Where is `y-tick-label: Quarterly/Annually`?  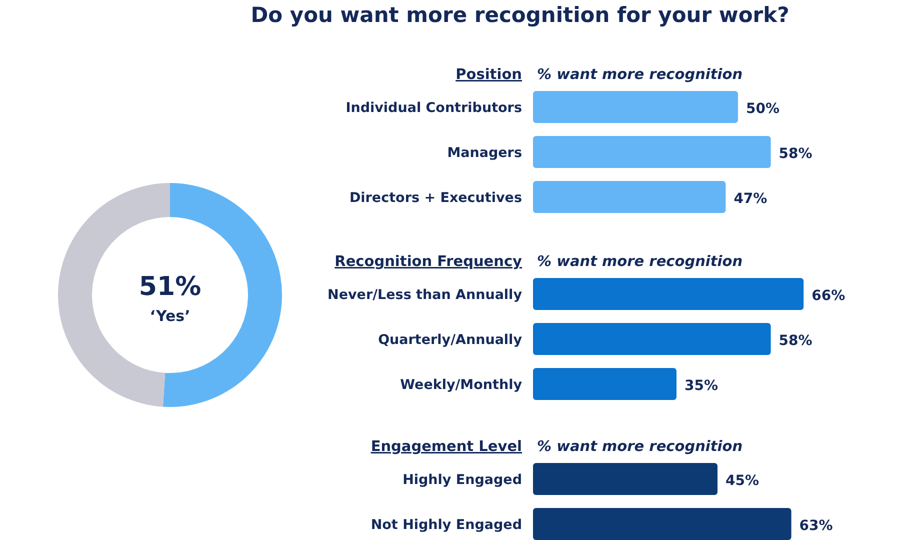
y-tick-label: Quarterly/Annually is located at coordinates (450, 340).